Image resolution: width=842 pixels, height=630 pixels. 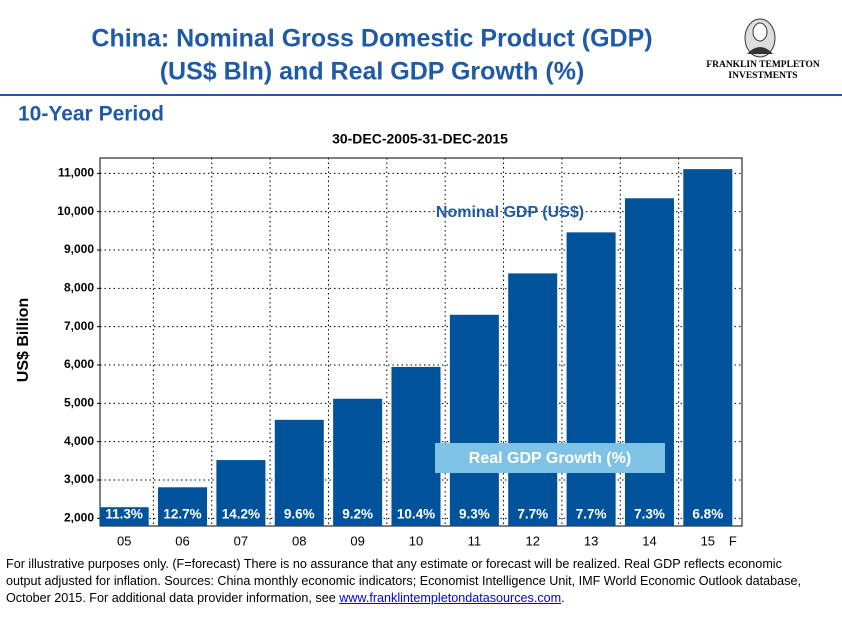 I want to click on x-tick-label: 06, so click(x=182, y=540).